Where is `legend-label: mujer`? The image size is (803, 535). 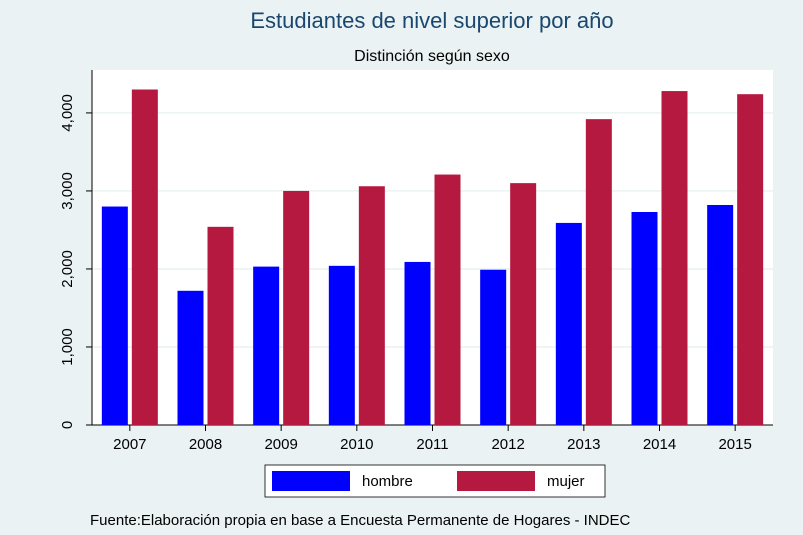
legend-label: mujer is located at coordinates (566, 481).